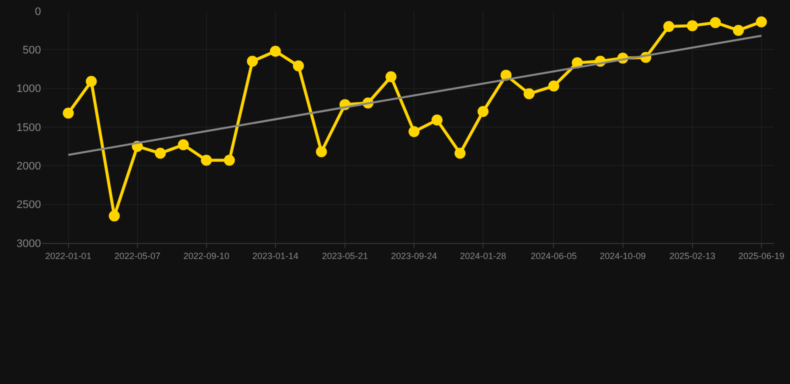 Image resolution: width=790 pixels, height=384 pixels. Describe the element at coordinates (28, 205) in the screenshot. I see `y-tick-label: 2500` at that location.